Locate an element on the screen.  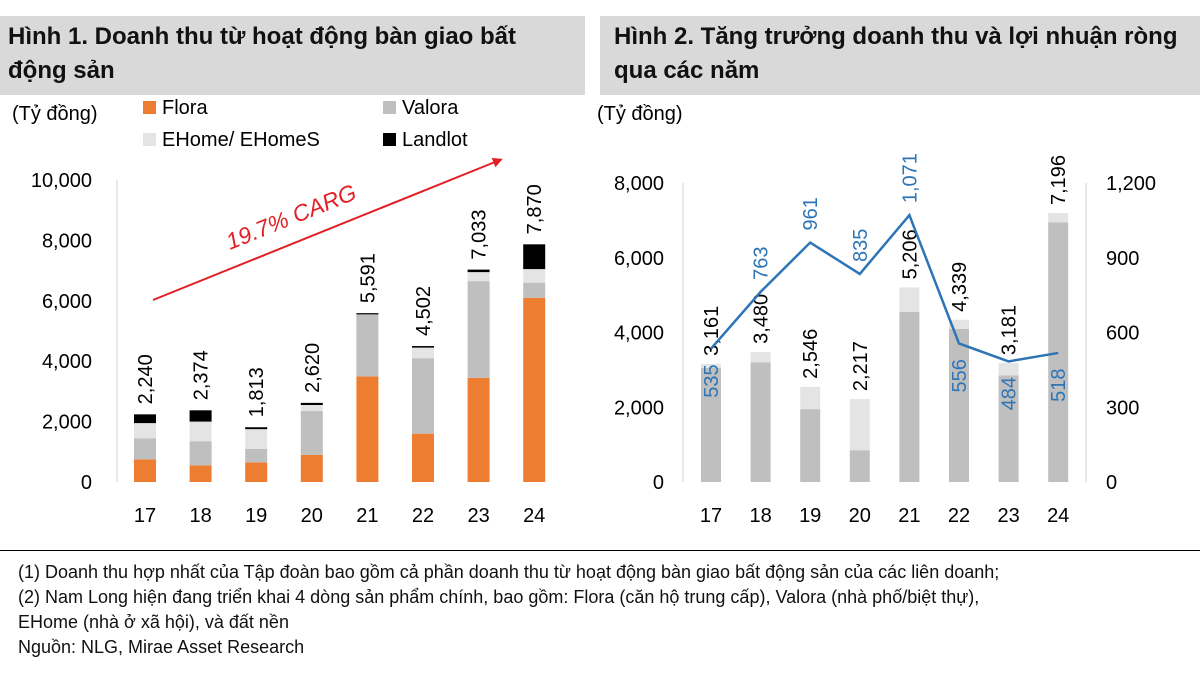
figure1-y-tick: 4,000 is located at coordinates (67, 362).